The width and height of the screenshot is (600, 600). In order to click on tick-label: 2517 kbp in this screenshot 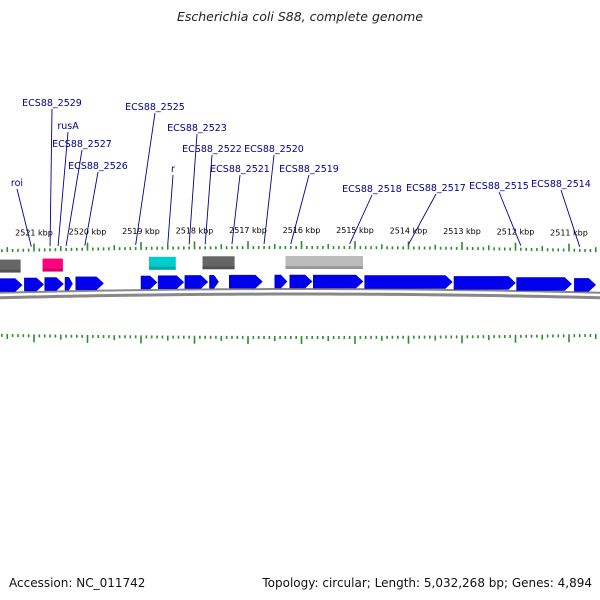, I will do `click(248, 230)`.